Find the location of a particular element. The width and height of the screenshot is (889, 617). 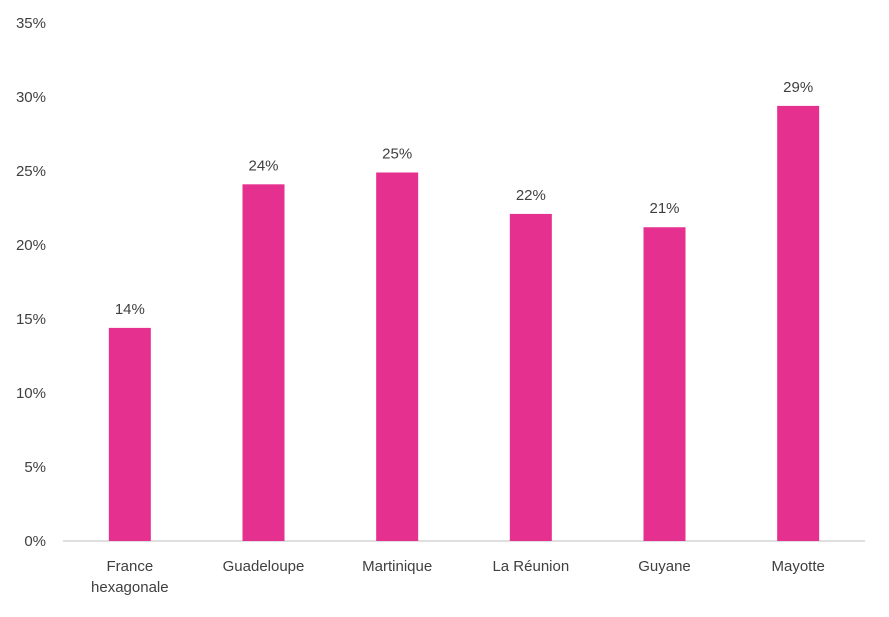

data-label: 22% is located at coordinates (531, 195).